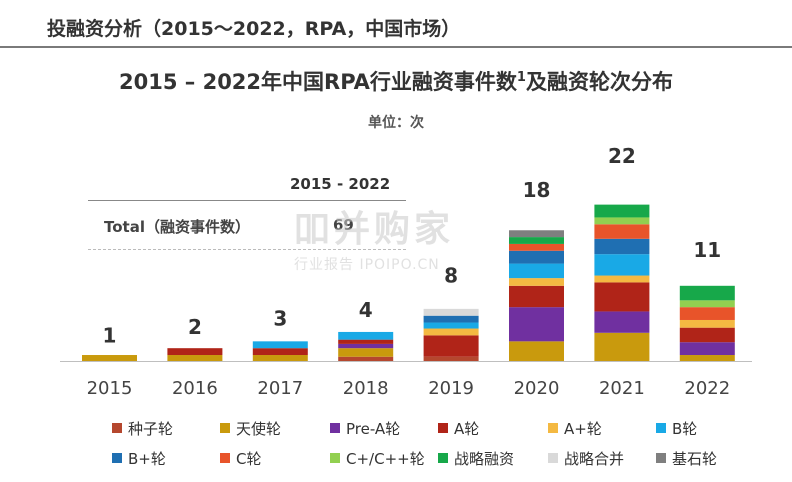  Describe the element at coordinates (458, 428) in the screenshot. I see `legend-item: A轮` at that location.